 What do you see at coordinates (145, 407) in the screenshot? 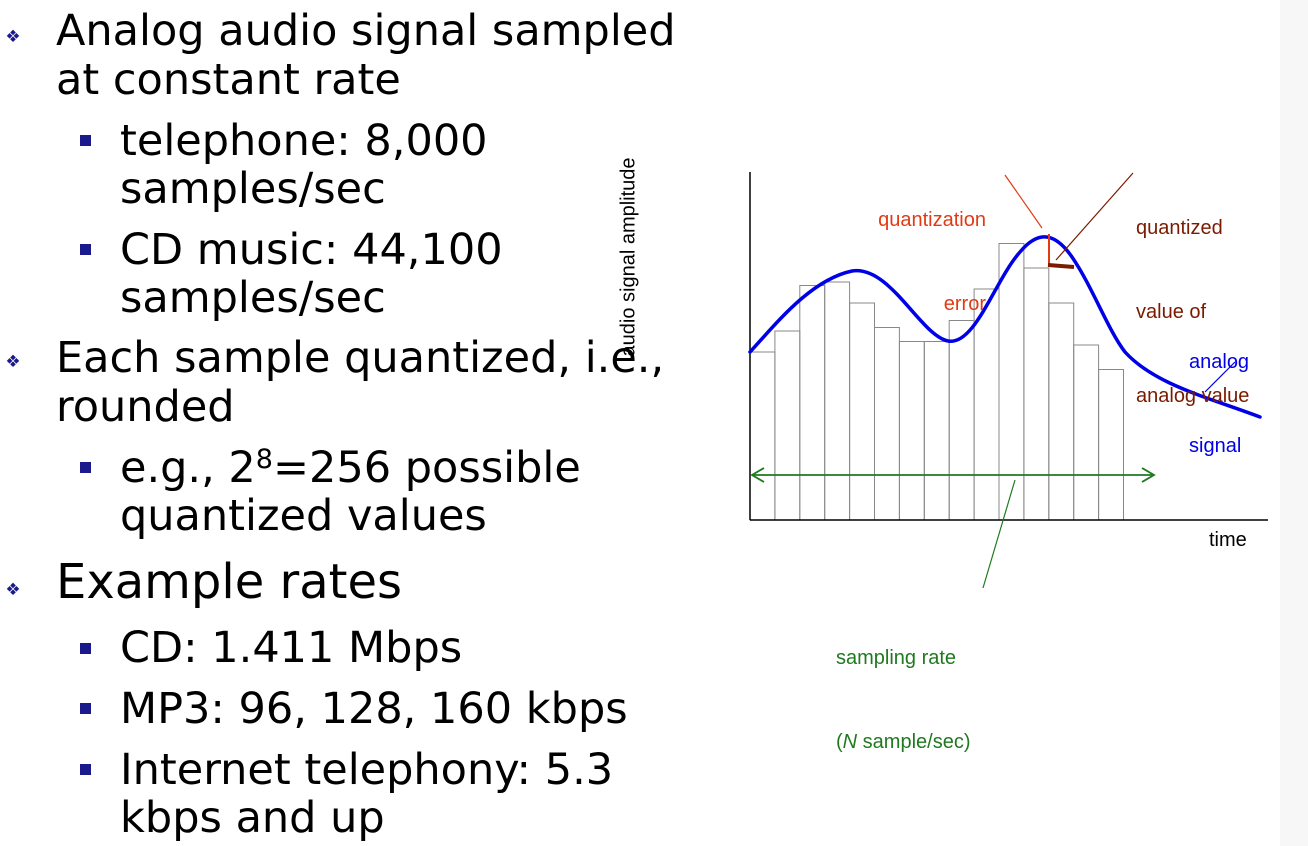
I see `bullet-2-line-2: rounded` at bounding box center [145, 407].